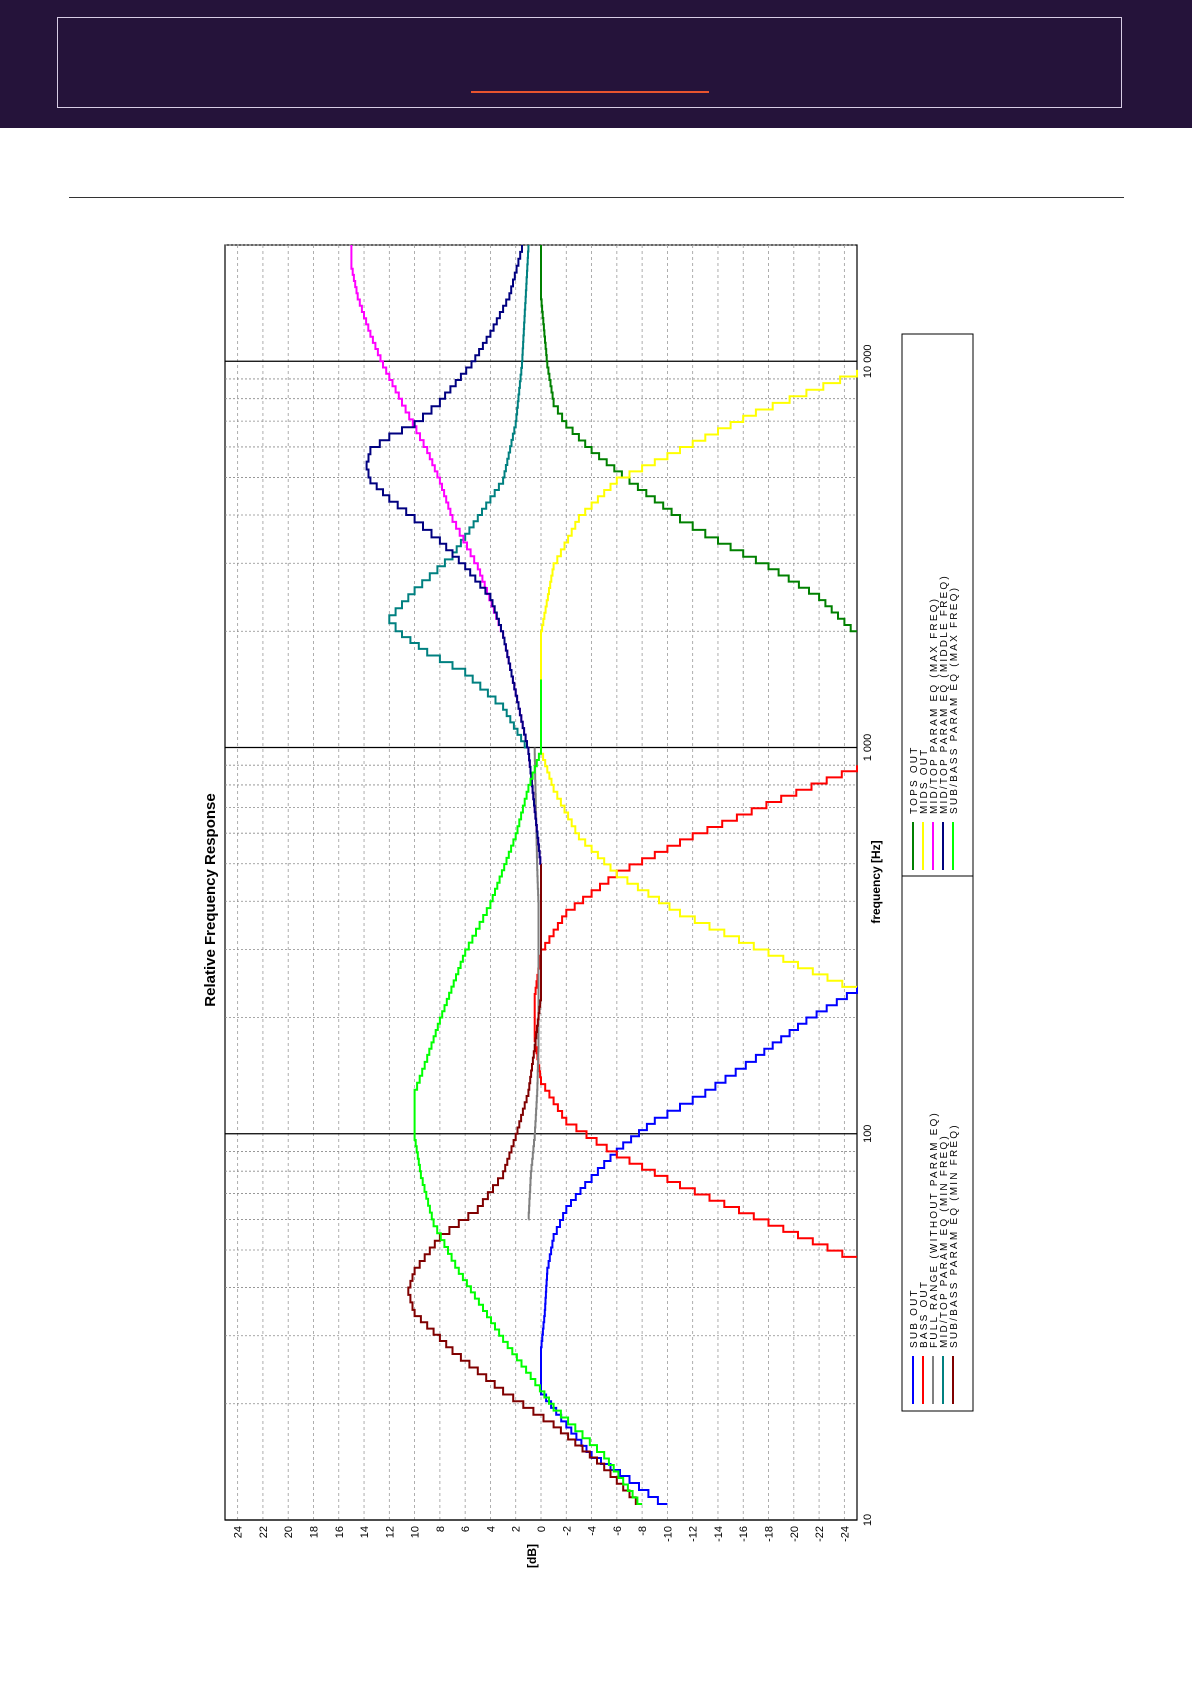  Describe the element at coordinates (416, 1532) in the screenshot. I see `y-tick-label: 10` at that location.